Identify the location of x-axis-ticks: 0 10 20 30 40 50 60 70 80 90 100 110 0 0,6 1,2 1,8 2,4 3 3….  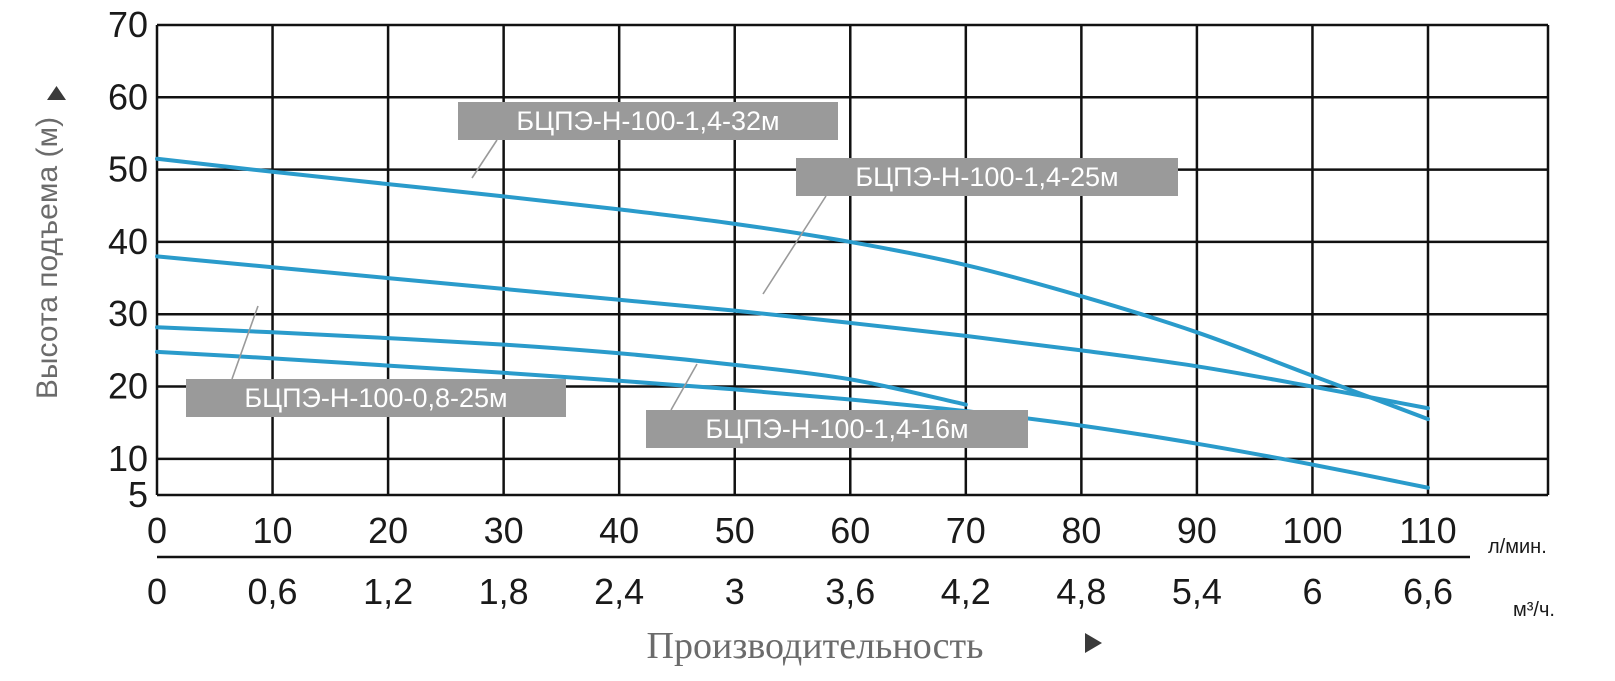
(802, 561).